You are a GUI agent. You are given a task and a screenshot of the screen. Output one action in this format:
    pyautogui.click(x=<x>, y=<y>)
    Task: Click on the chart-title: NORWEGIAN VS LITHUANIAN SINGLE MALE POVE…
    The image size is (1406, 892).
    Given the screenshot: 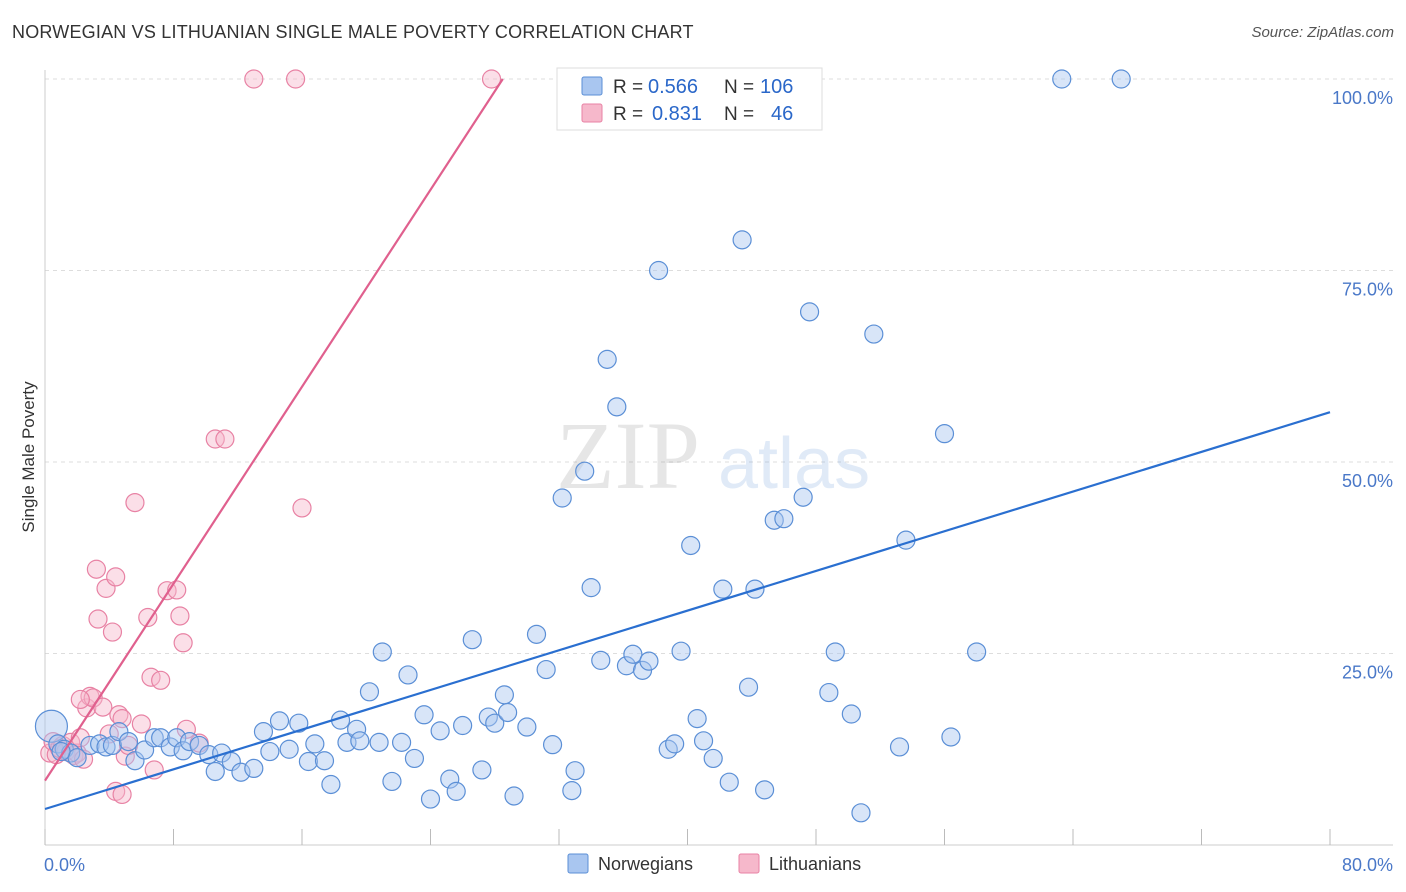 What is the action you would take?
    pyautogui.click(x=353, y=32)
    